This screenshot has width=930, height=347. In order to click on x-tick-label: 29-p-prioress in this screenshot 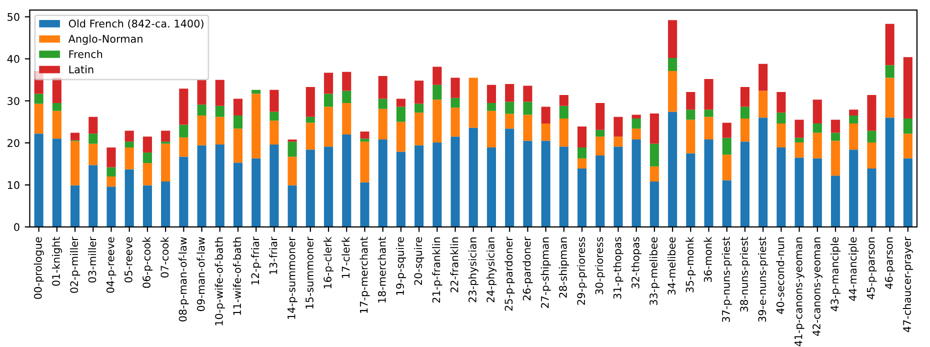, I will do `click(582, 271)`.